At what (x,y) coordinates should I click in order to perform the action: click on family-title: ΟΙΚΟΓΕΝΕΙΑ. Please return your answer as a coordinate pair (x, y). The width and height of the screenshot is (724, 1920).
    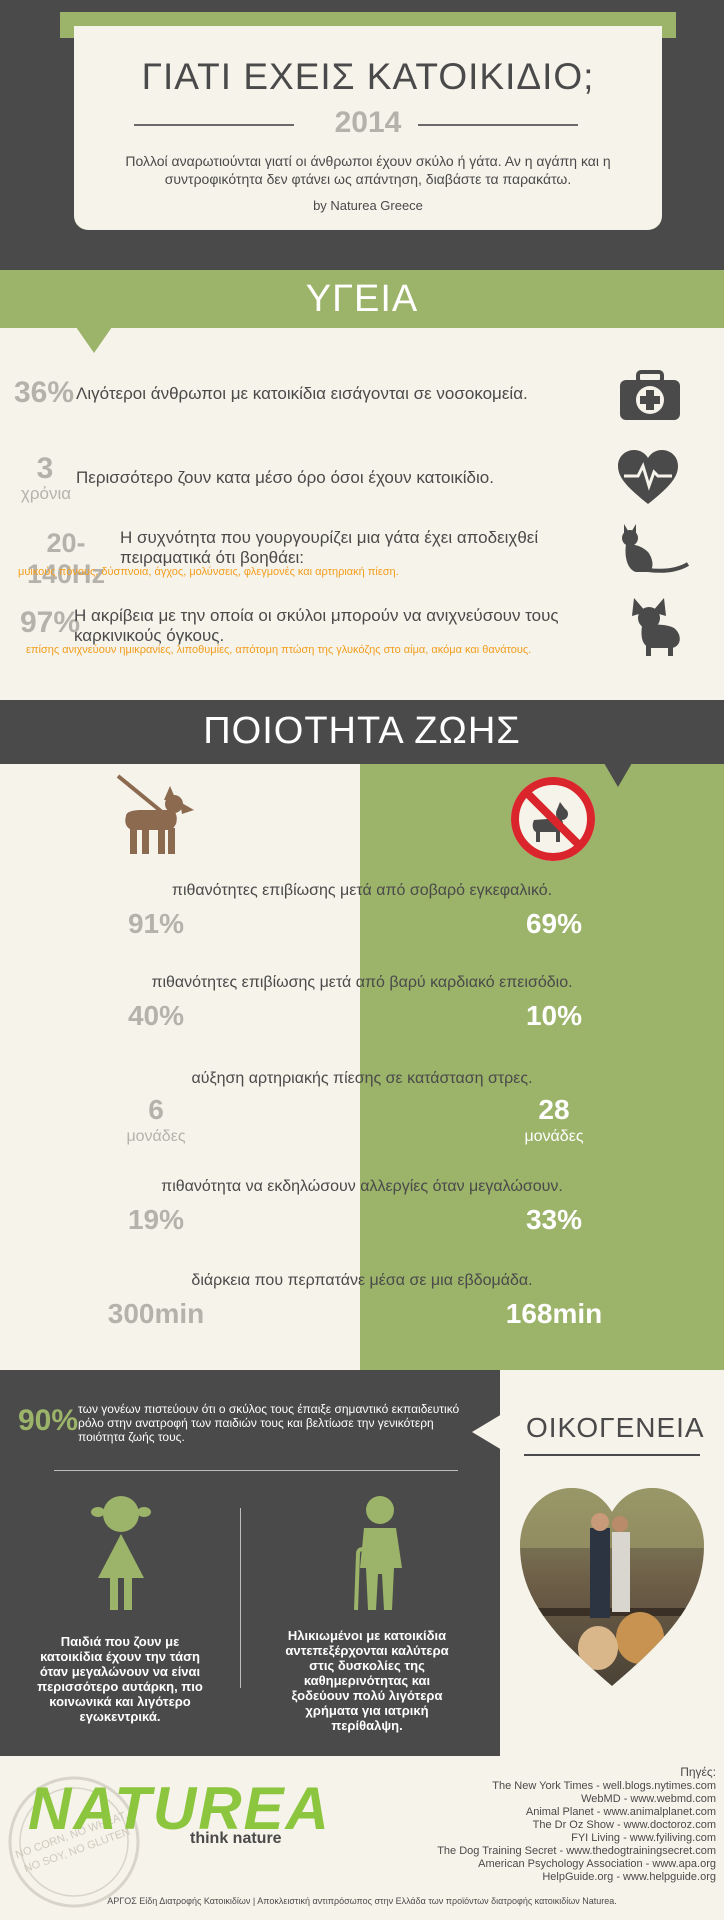
    Looking at the image, I should click on (615, 1427).